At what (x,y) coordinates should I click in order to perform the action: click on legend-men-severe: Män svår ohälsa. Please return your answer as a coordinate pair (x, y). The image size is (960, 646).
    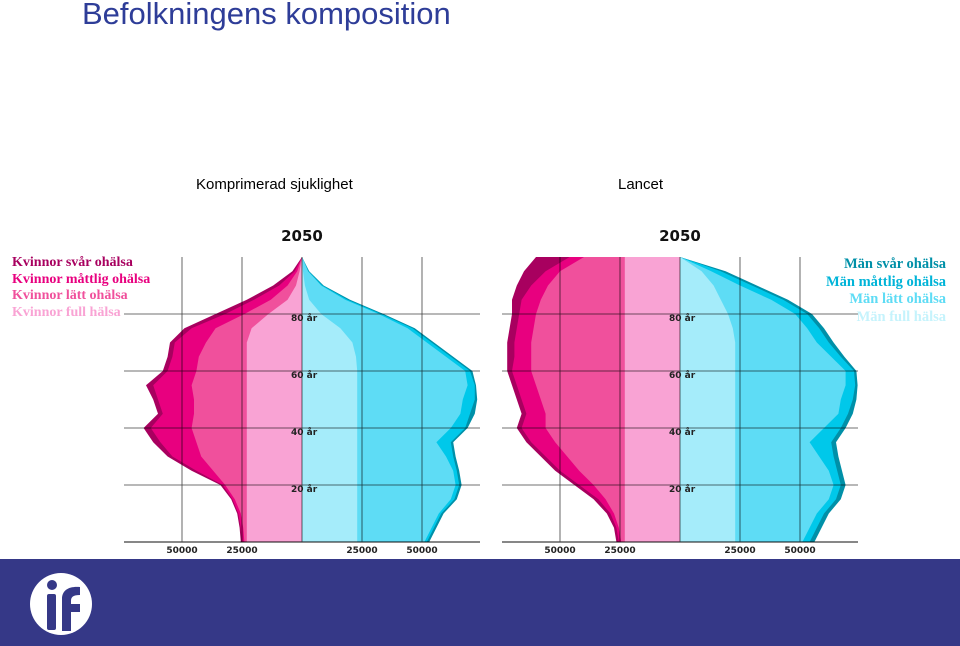
    Looking at the image, I should click on (894, 264).